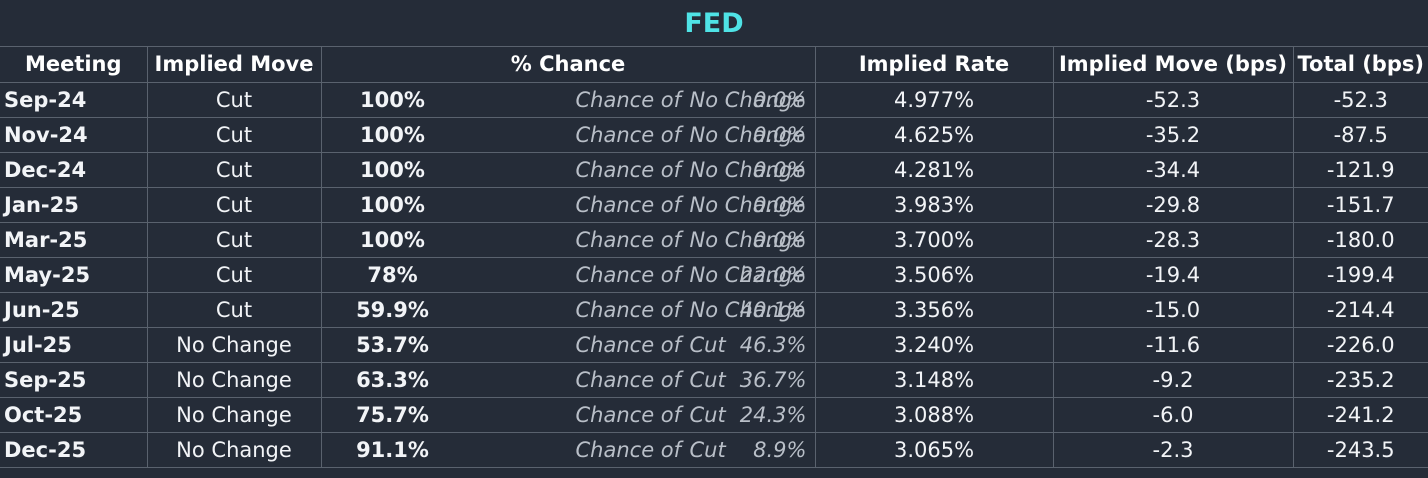 Image resolution: width=1428 pixels, height=478 pixels. What do you see at coordinates (1360, 170) in the screenshot?
I see `total-bps-cell: -121.9` at bounding box center [1360, 170].